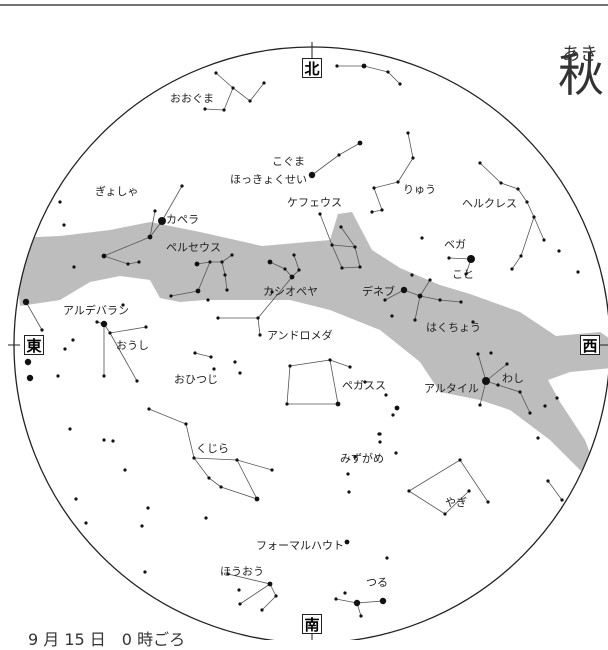  What do you see at coordinates (107, 639) in the screenshot?
I see `date-caption: 9 月 15 日 0 時ごろ` at bounding box center [107, 639].